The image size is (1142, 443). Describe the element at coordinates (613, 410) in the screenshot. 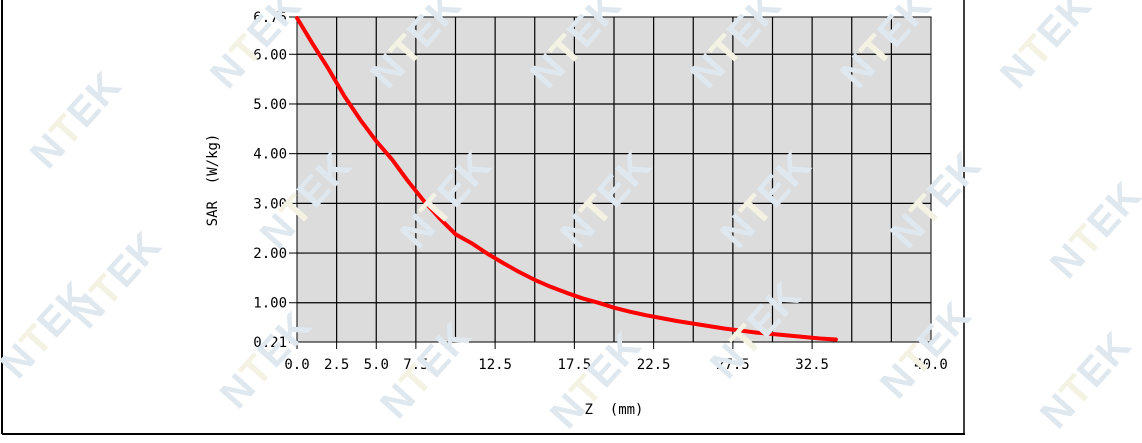

I see `x-axis-label: Z (mm)` at that location.